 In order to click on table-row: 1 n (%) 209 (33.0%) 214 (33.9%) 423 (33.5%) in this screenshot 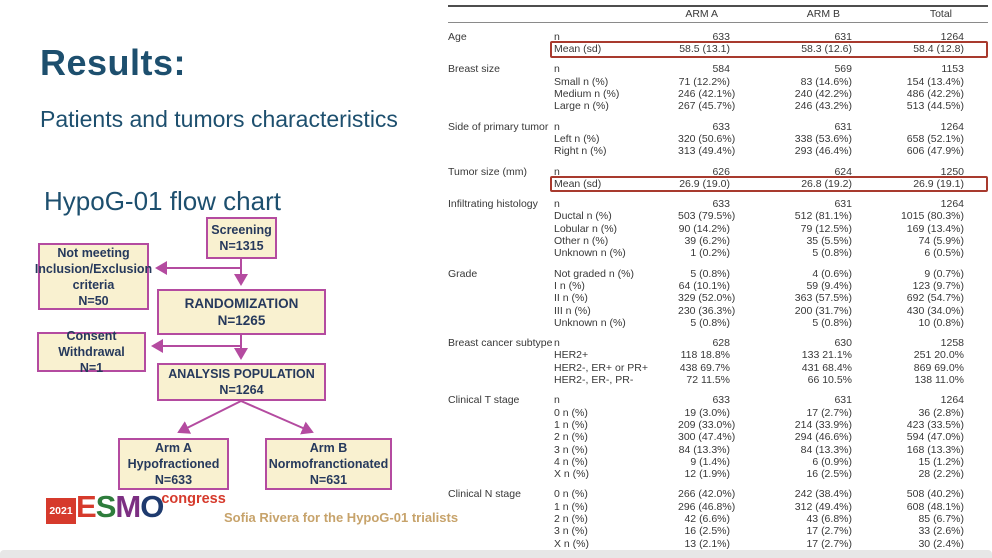, I will do `click(718, 425)`.